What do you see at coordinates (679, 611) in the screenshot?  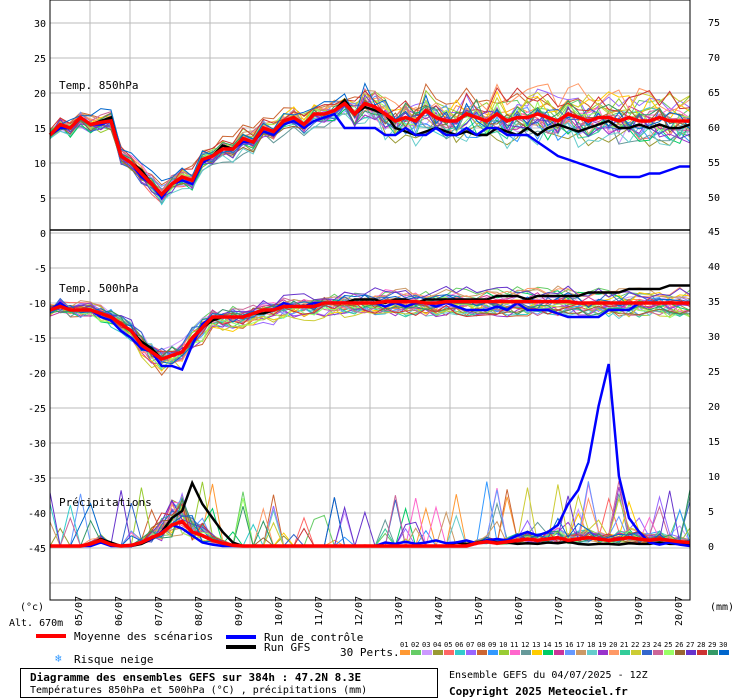 I see `x-tick-label: 20/07` at bounding box center [679, 611].